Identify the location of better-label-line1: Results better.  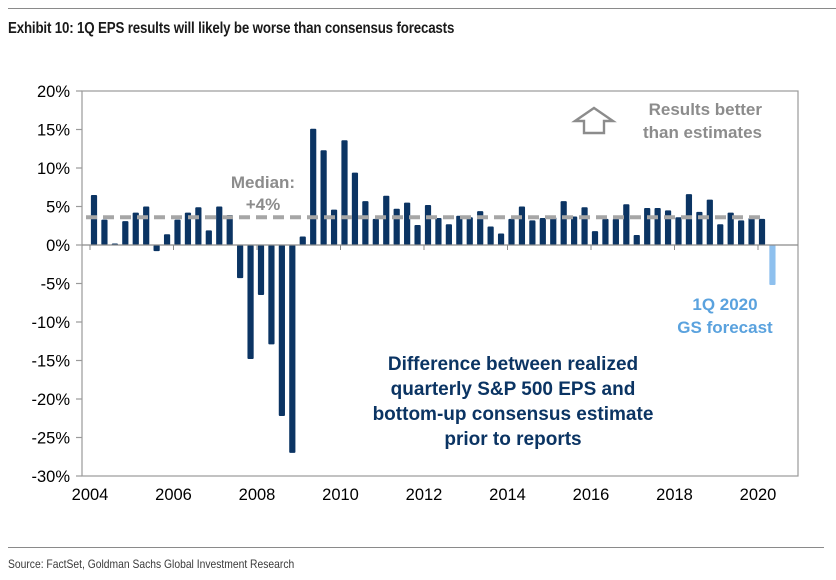
(706, 109).